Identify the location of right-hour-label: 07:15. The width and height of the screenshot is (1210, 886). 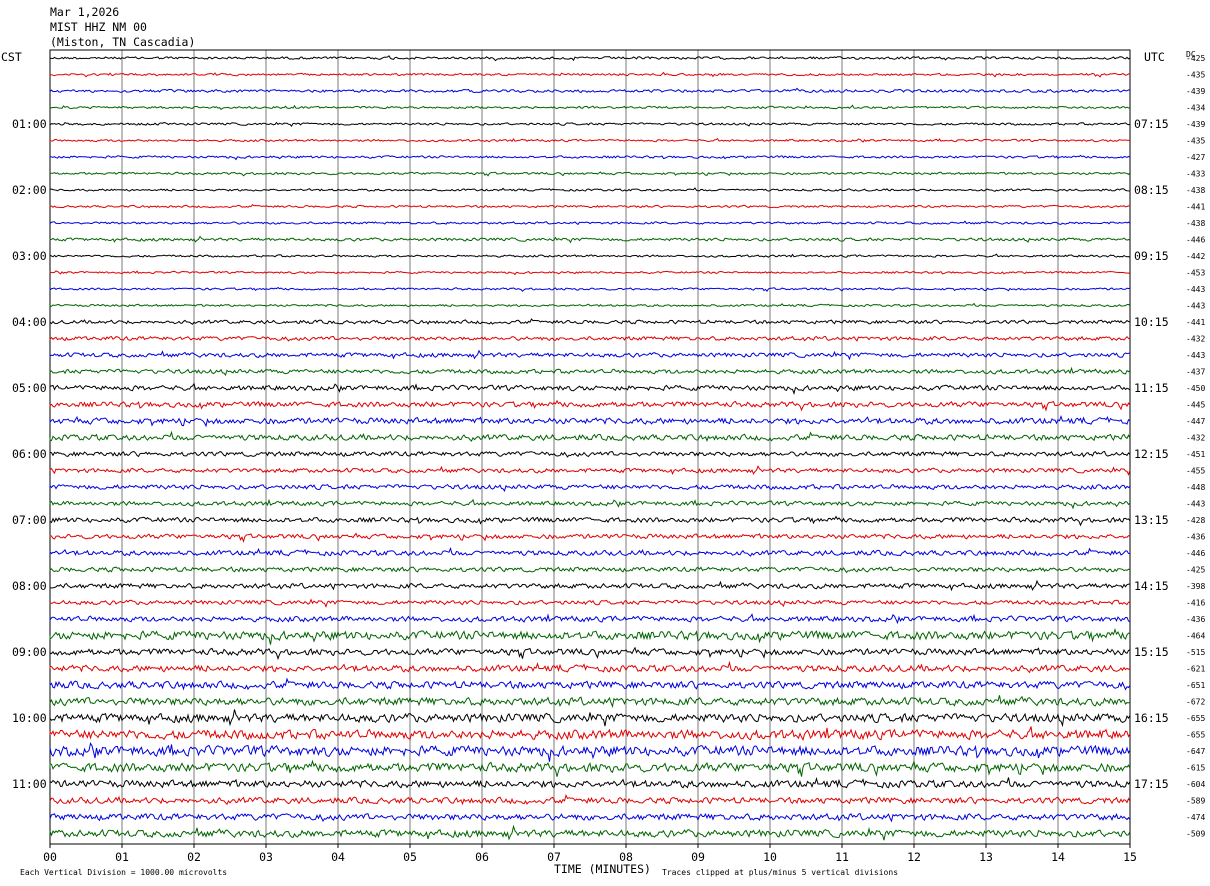
(1151, 124).